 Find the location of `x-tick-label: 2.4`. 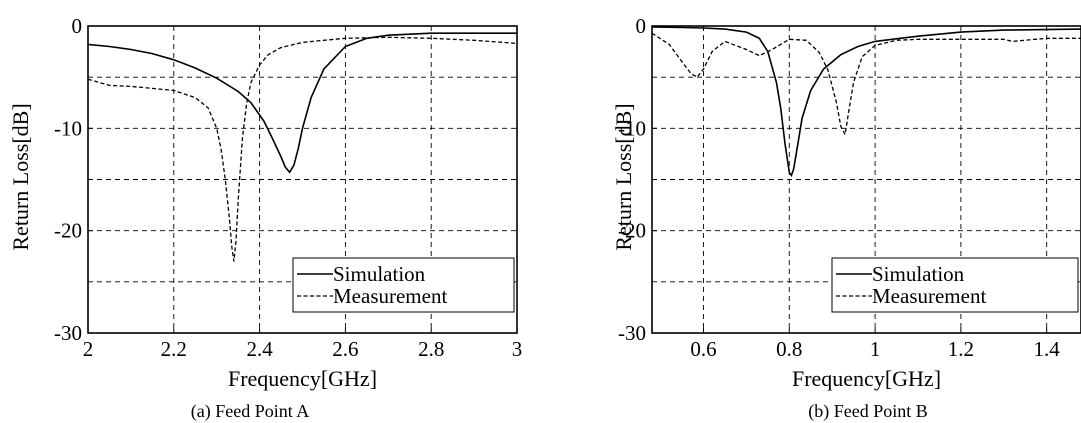

x-tick-label: 2.4 is located at coordinates (259, 349).